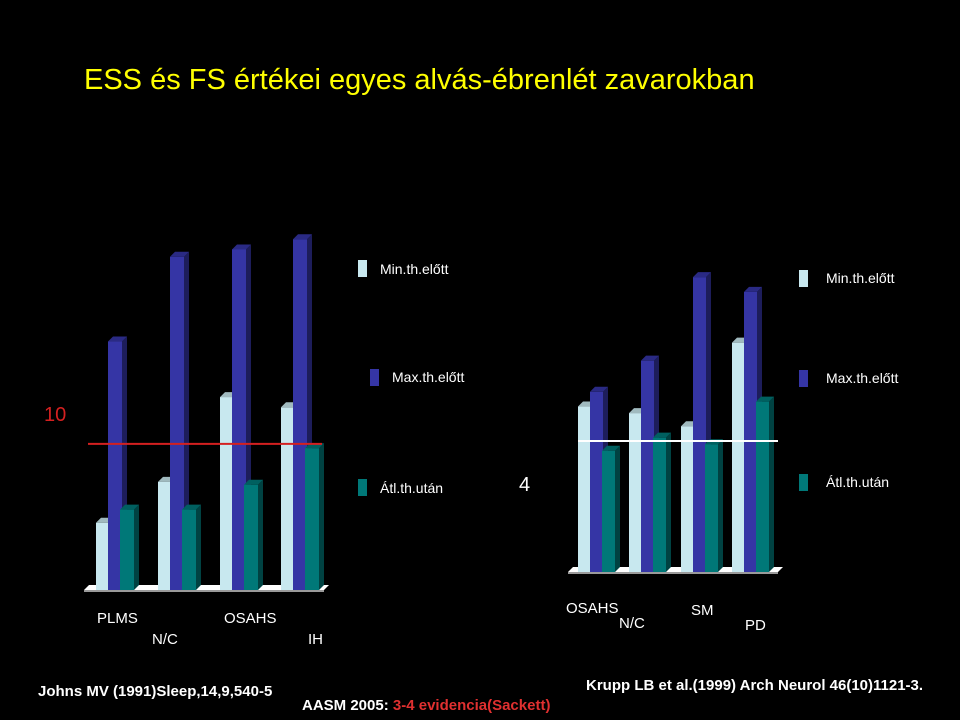 This screenshot has width=960, height=720. I want to click on fs-bar-avg-1-top, so click(662, 435).